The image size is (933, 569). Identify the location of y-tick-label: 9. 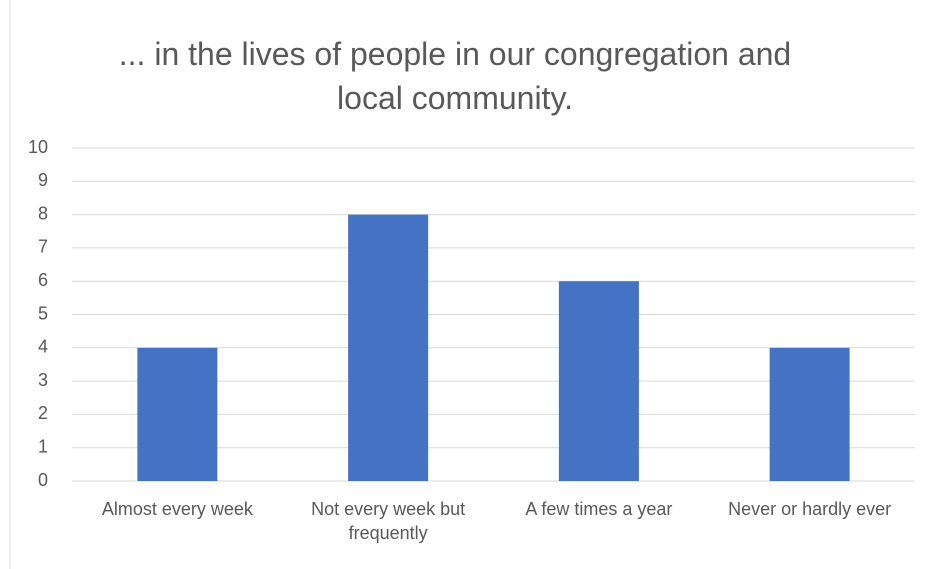
(43, 180).